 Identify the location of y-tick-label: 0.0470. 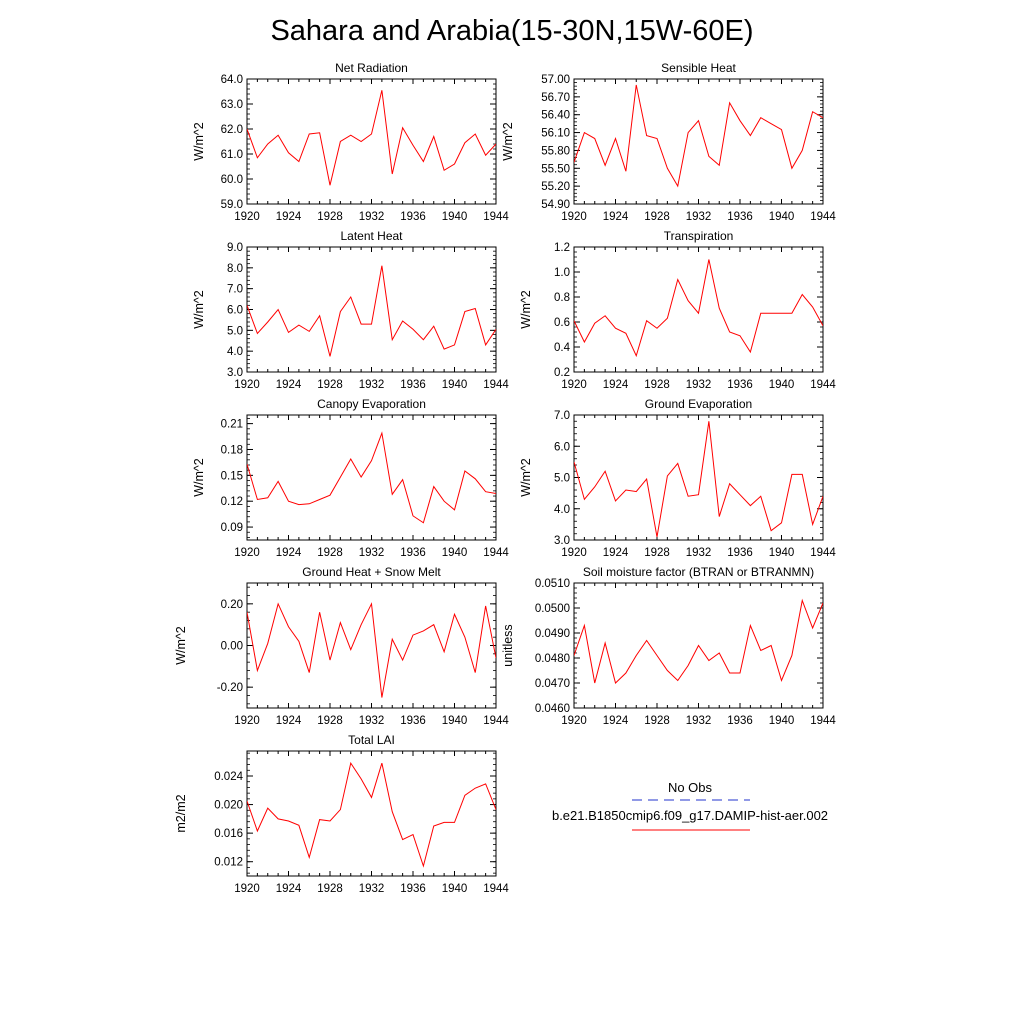
(552, 684).